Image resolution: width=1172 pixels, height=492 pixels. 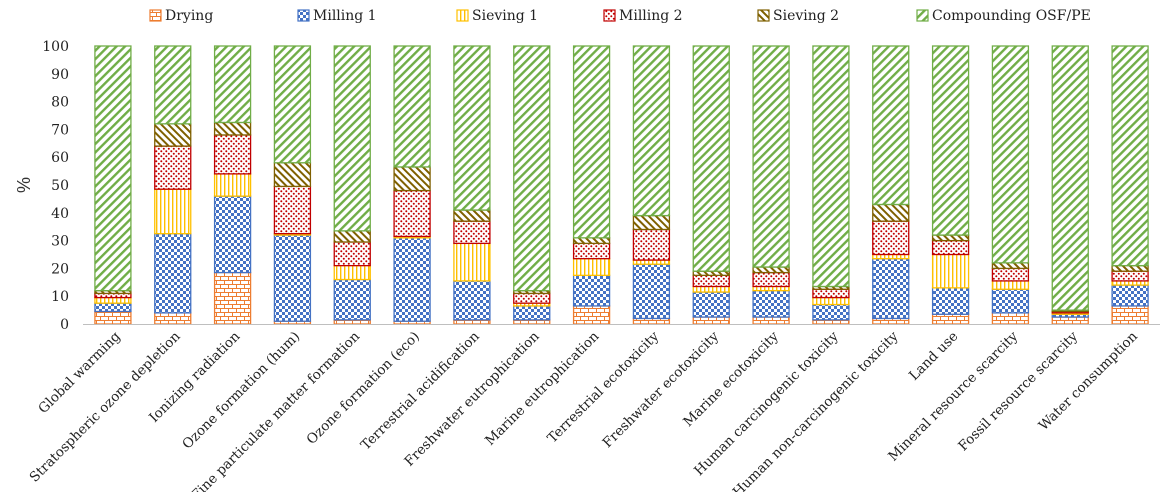 What do you see at coordinates (60, 158) in the screenshot?
I see `y-tick-label: 60` at bounding box center [60, 158].